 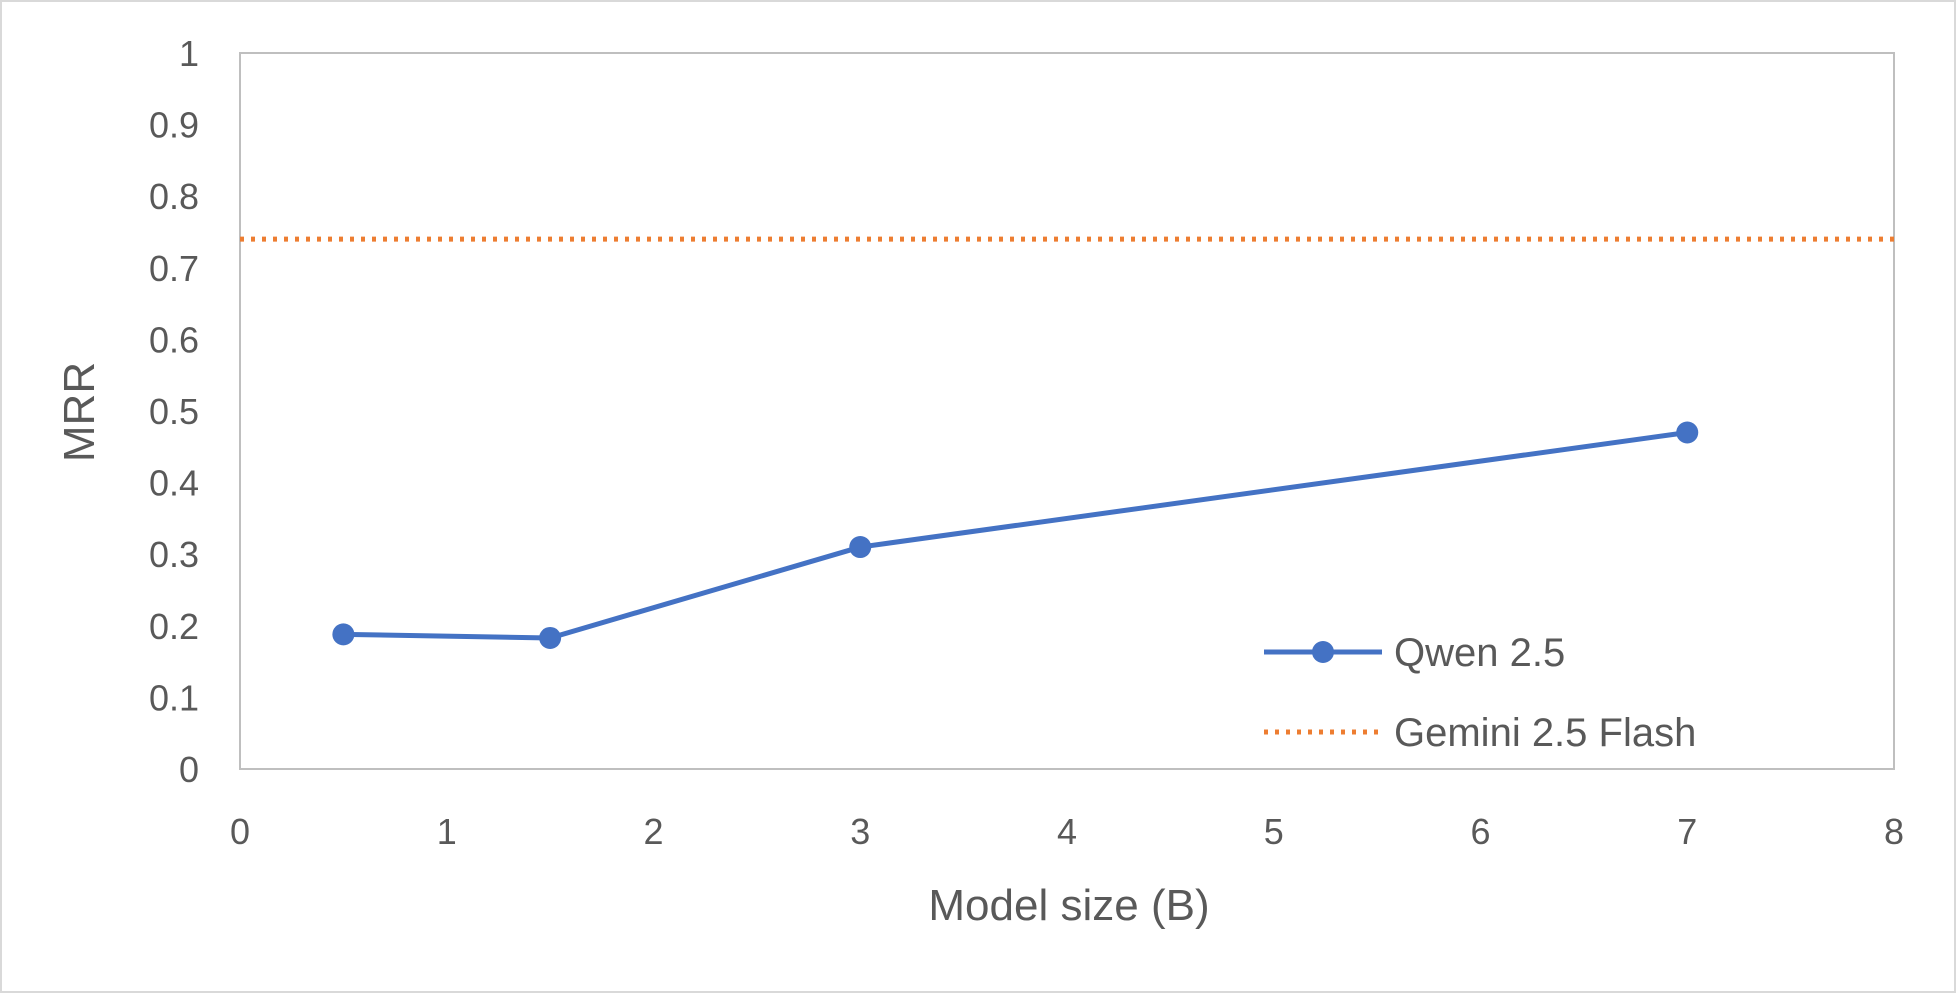 I want to click on y-tick-label: 0, so click(x=189, y=769).